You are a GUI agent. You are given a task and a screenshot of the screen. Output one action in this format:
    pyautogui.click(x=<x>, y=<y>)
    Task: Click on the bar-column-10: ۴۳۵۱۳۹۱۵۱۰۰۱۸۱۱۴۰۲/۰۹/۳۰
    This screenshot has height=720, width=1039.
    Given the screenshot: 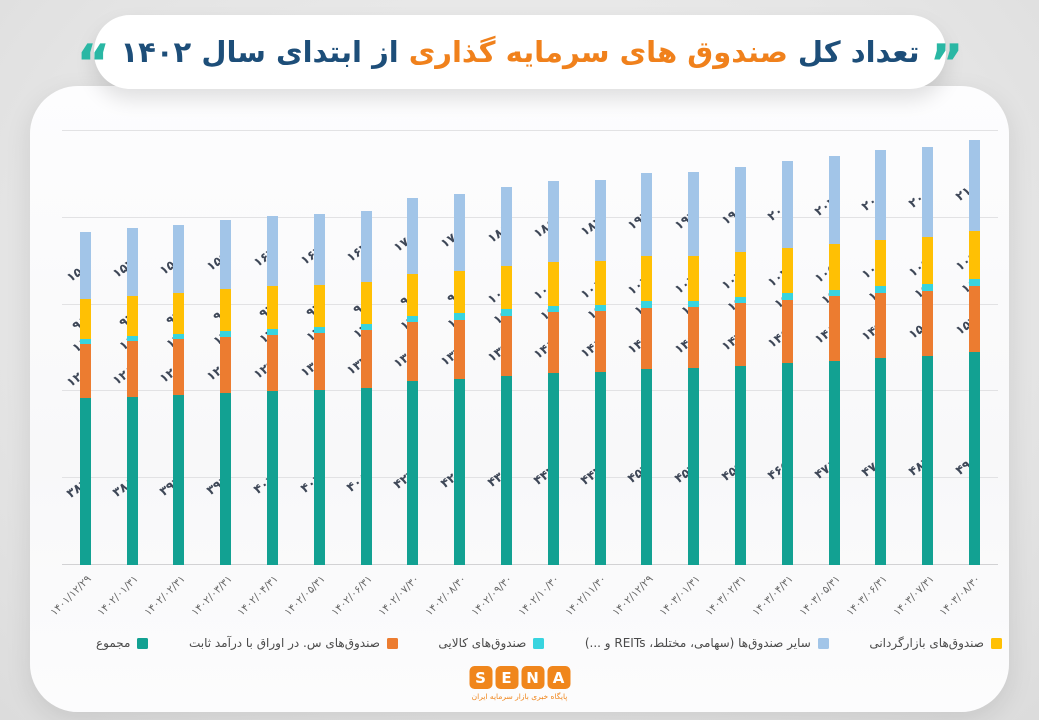 What is the action you would take?
    pyautogui.click(x=500, y=374)
    